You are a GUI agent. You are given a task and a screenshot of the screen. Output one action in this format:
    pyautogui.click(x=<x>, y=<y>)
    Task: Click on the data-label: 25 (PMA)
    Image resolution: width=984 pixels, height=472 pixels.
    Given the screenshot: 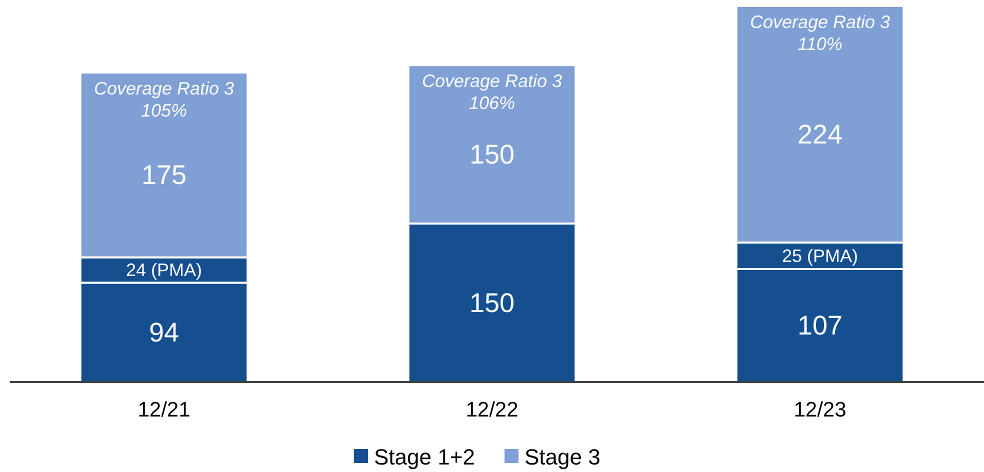 What is the action you would take?
    pyautogui.click(x=820, y=256)
    